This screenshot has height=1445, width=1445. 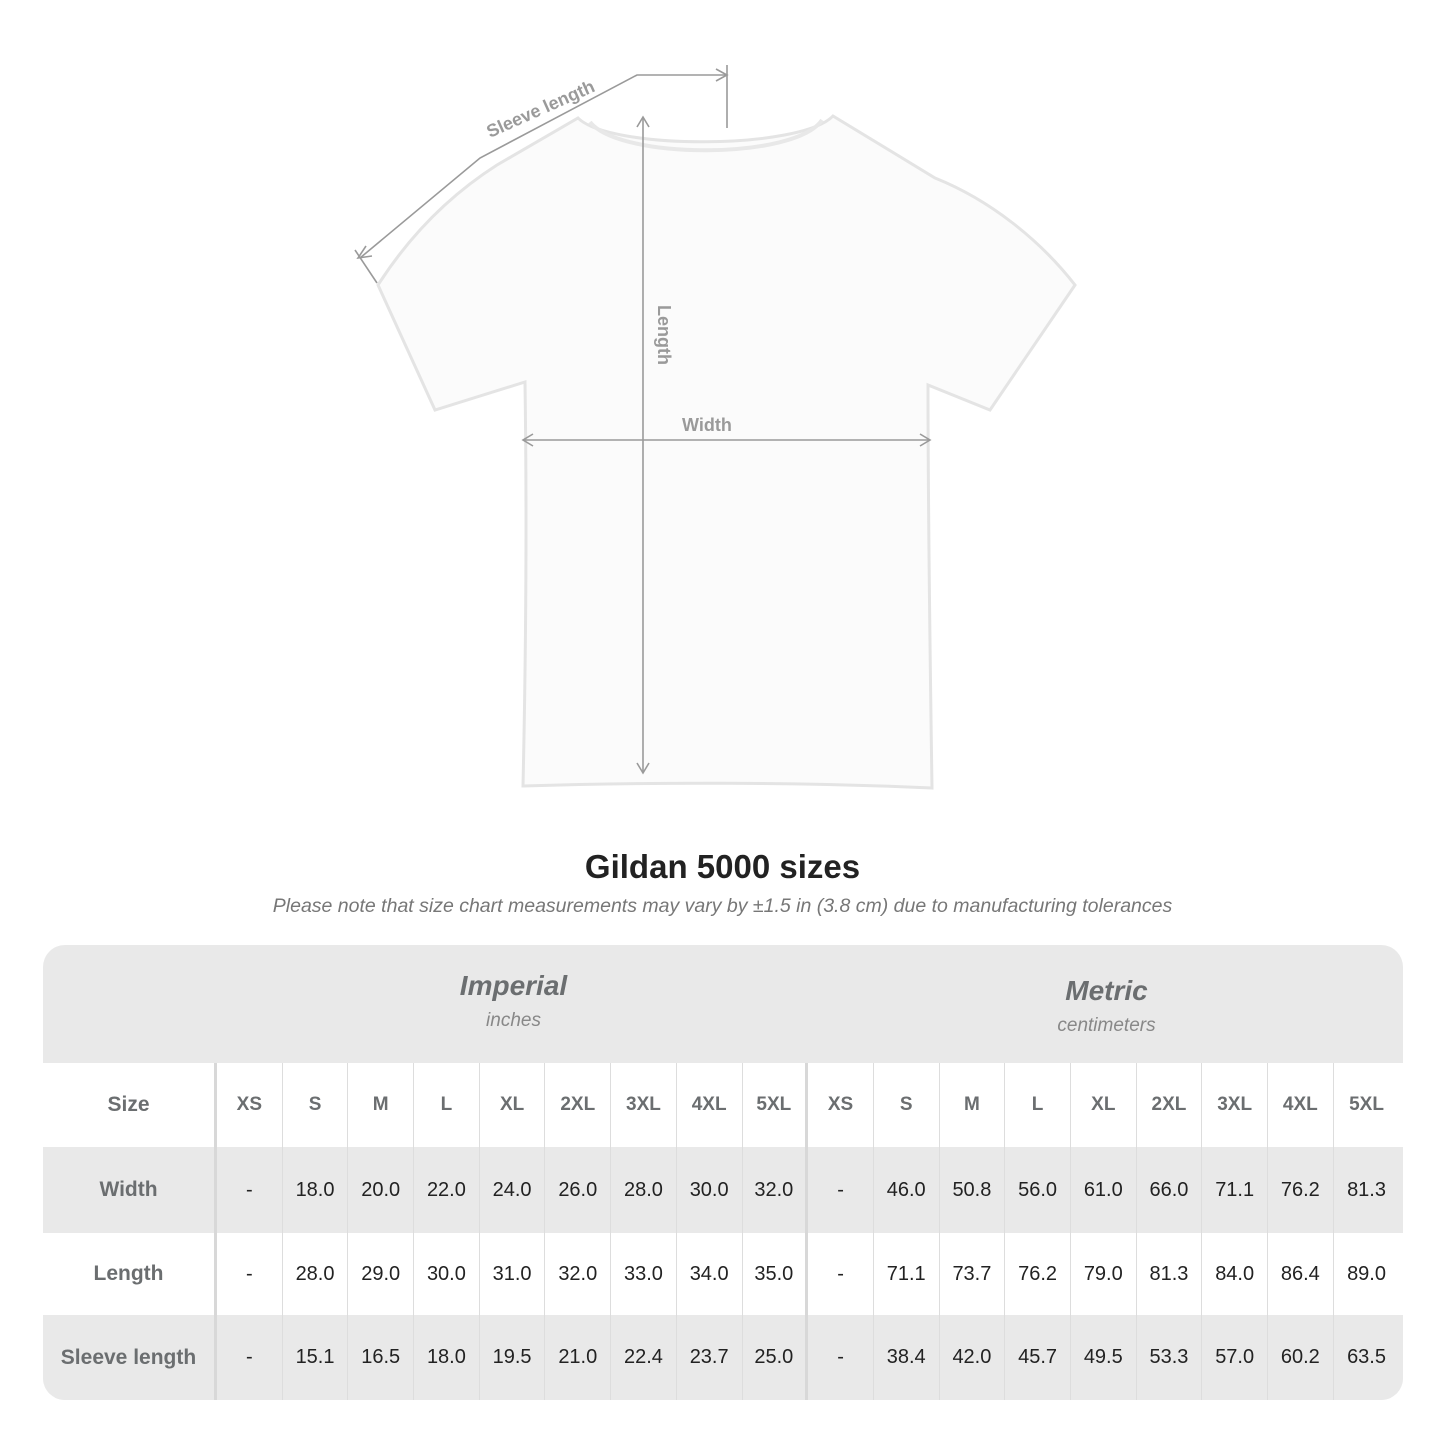 I want to click on collar, so click(x=706, y=135).